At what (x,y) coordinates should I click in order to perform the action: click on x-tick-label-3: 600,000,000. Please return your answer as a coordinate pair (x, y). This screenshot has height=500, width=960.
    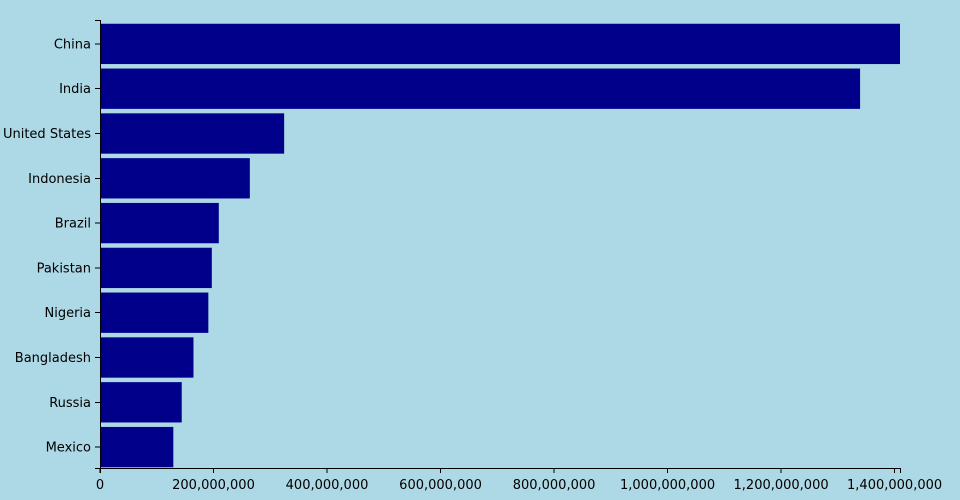
    Looking at the image, I should click on (440, 485).